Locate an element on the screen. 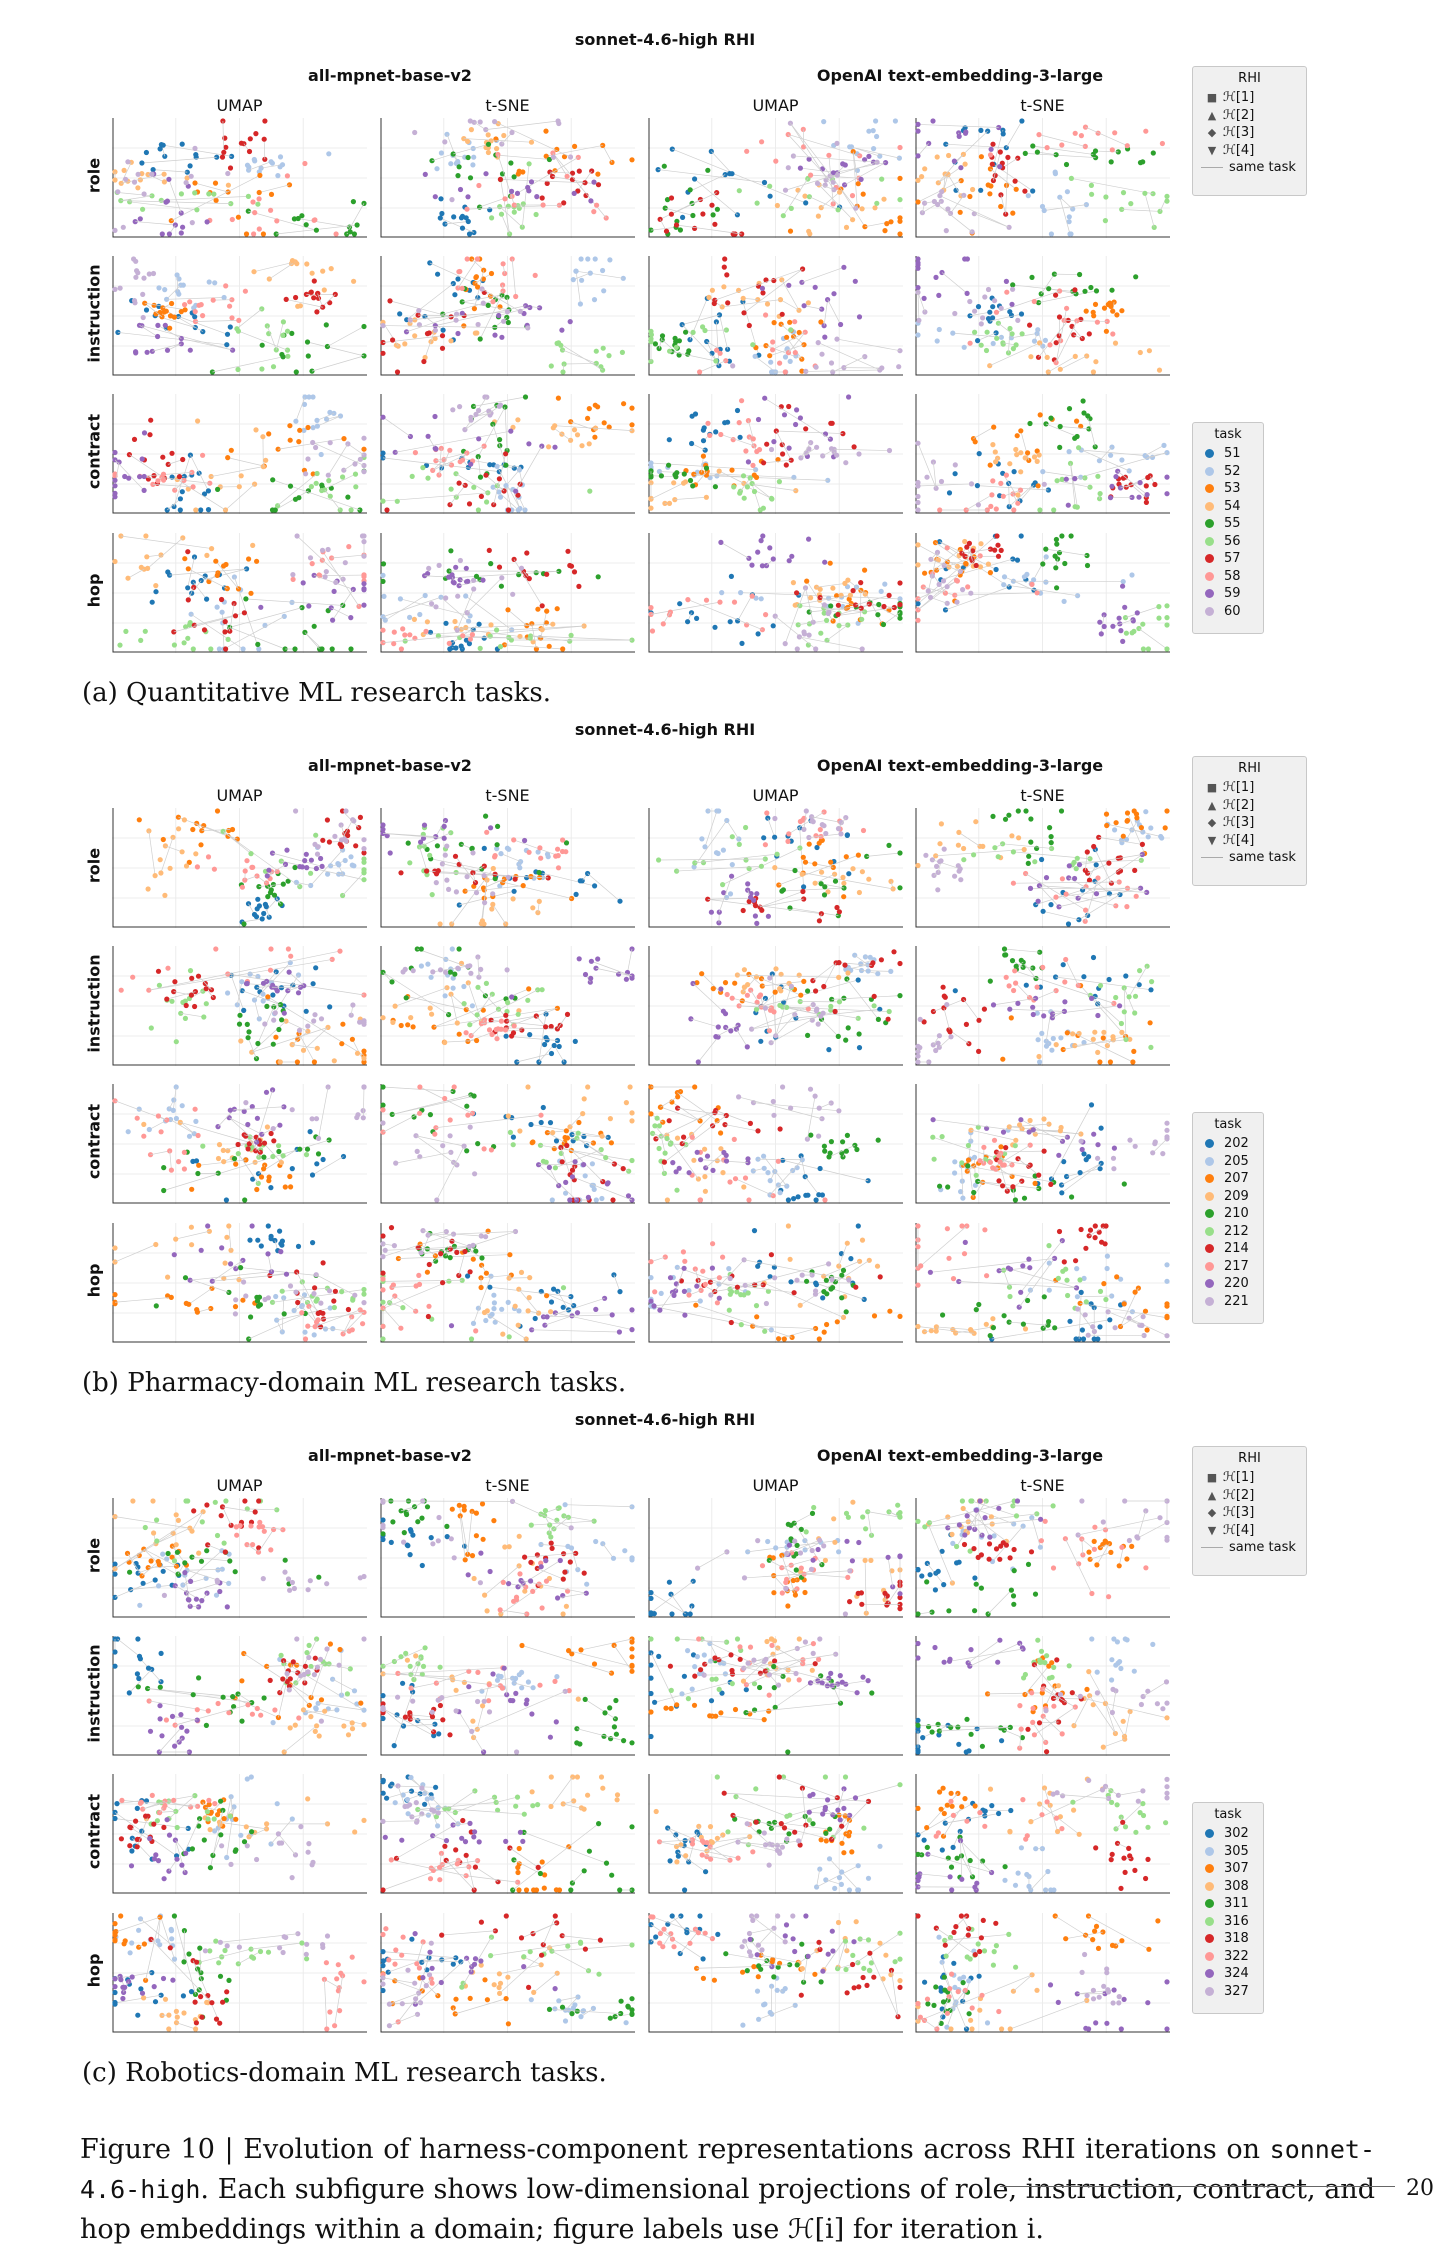 This screenshot has height=2250, width=1442. scatter-panel is located at coordinates (507, 1006).